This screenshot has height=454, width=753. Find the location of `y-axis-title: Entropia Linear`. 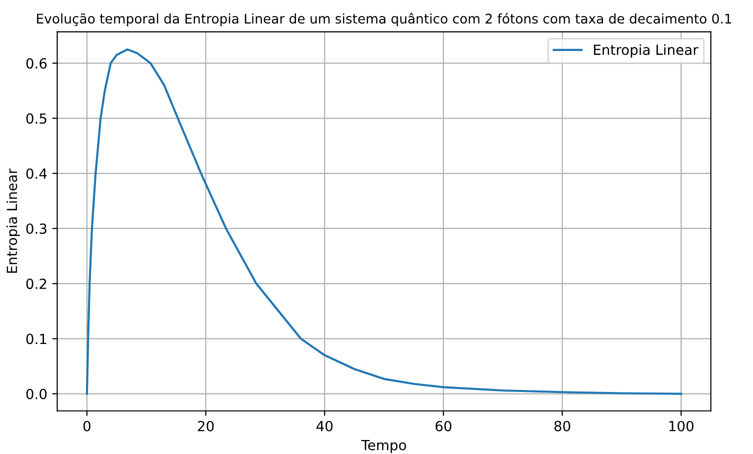

y-axis-title: Entropia Linear is located at coordinates (13, 220).